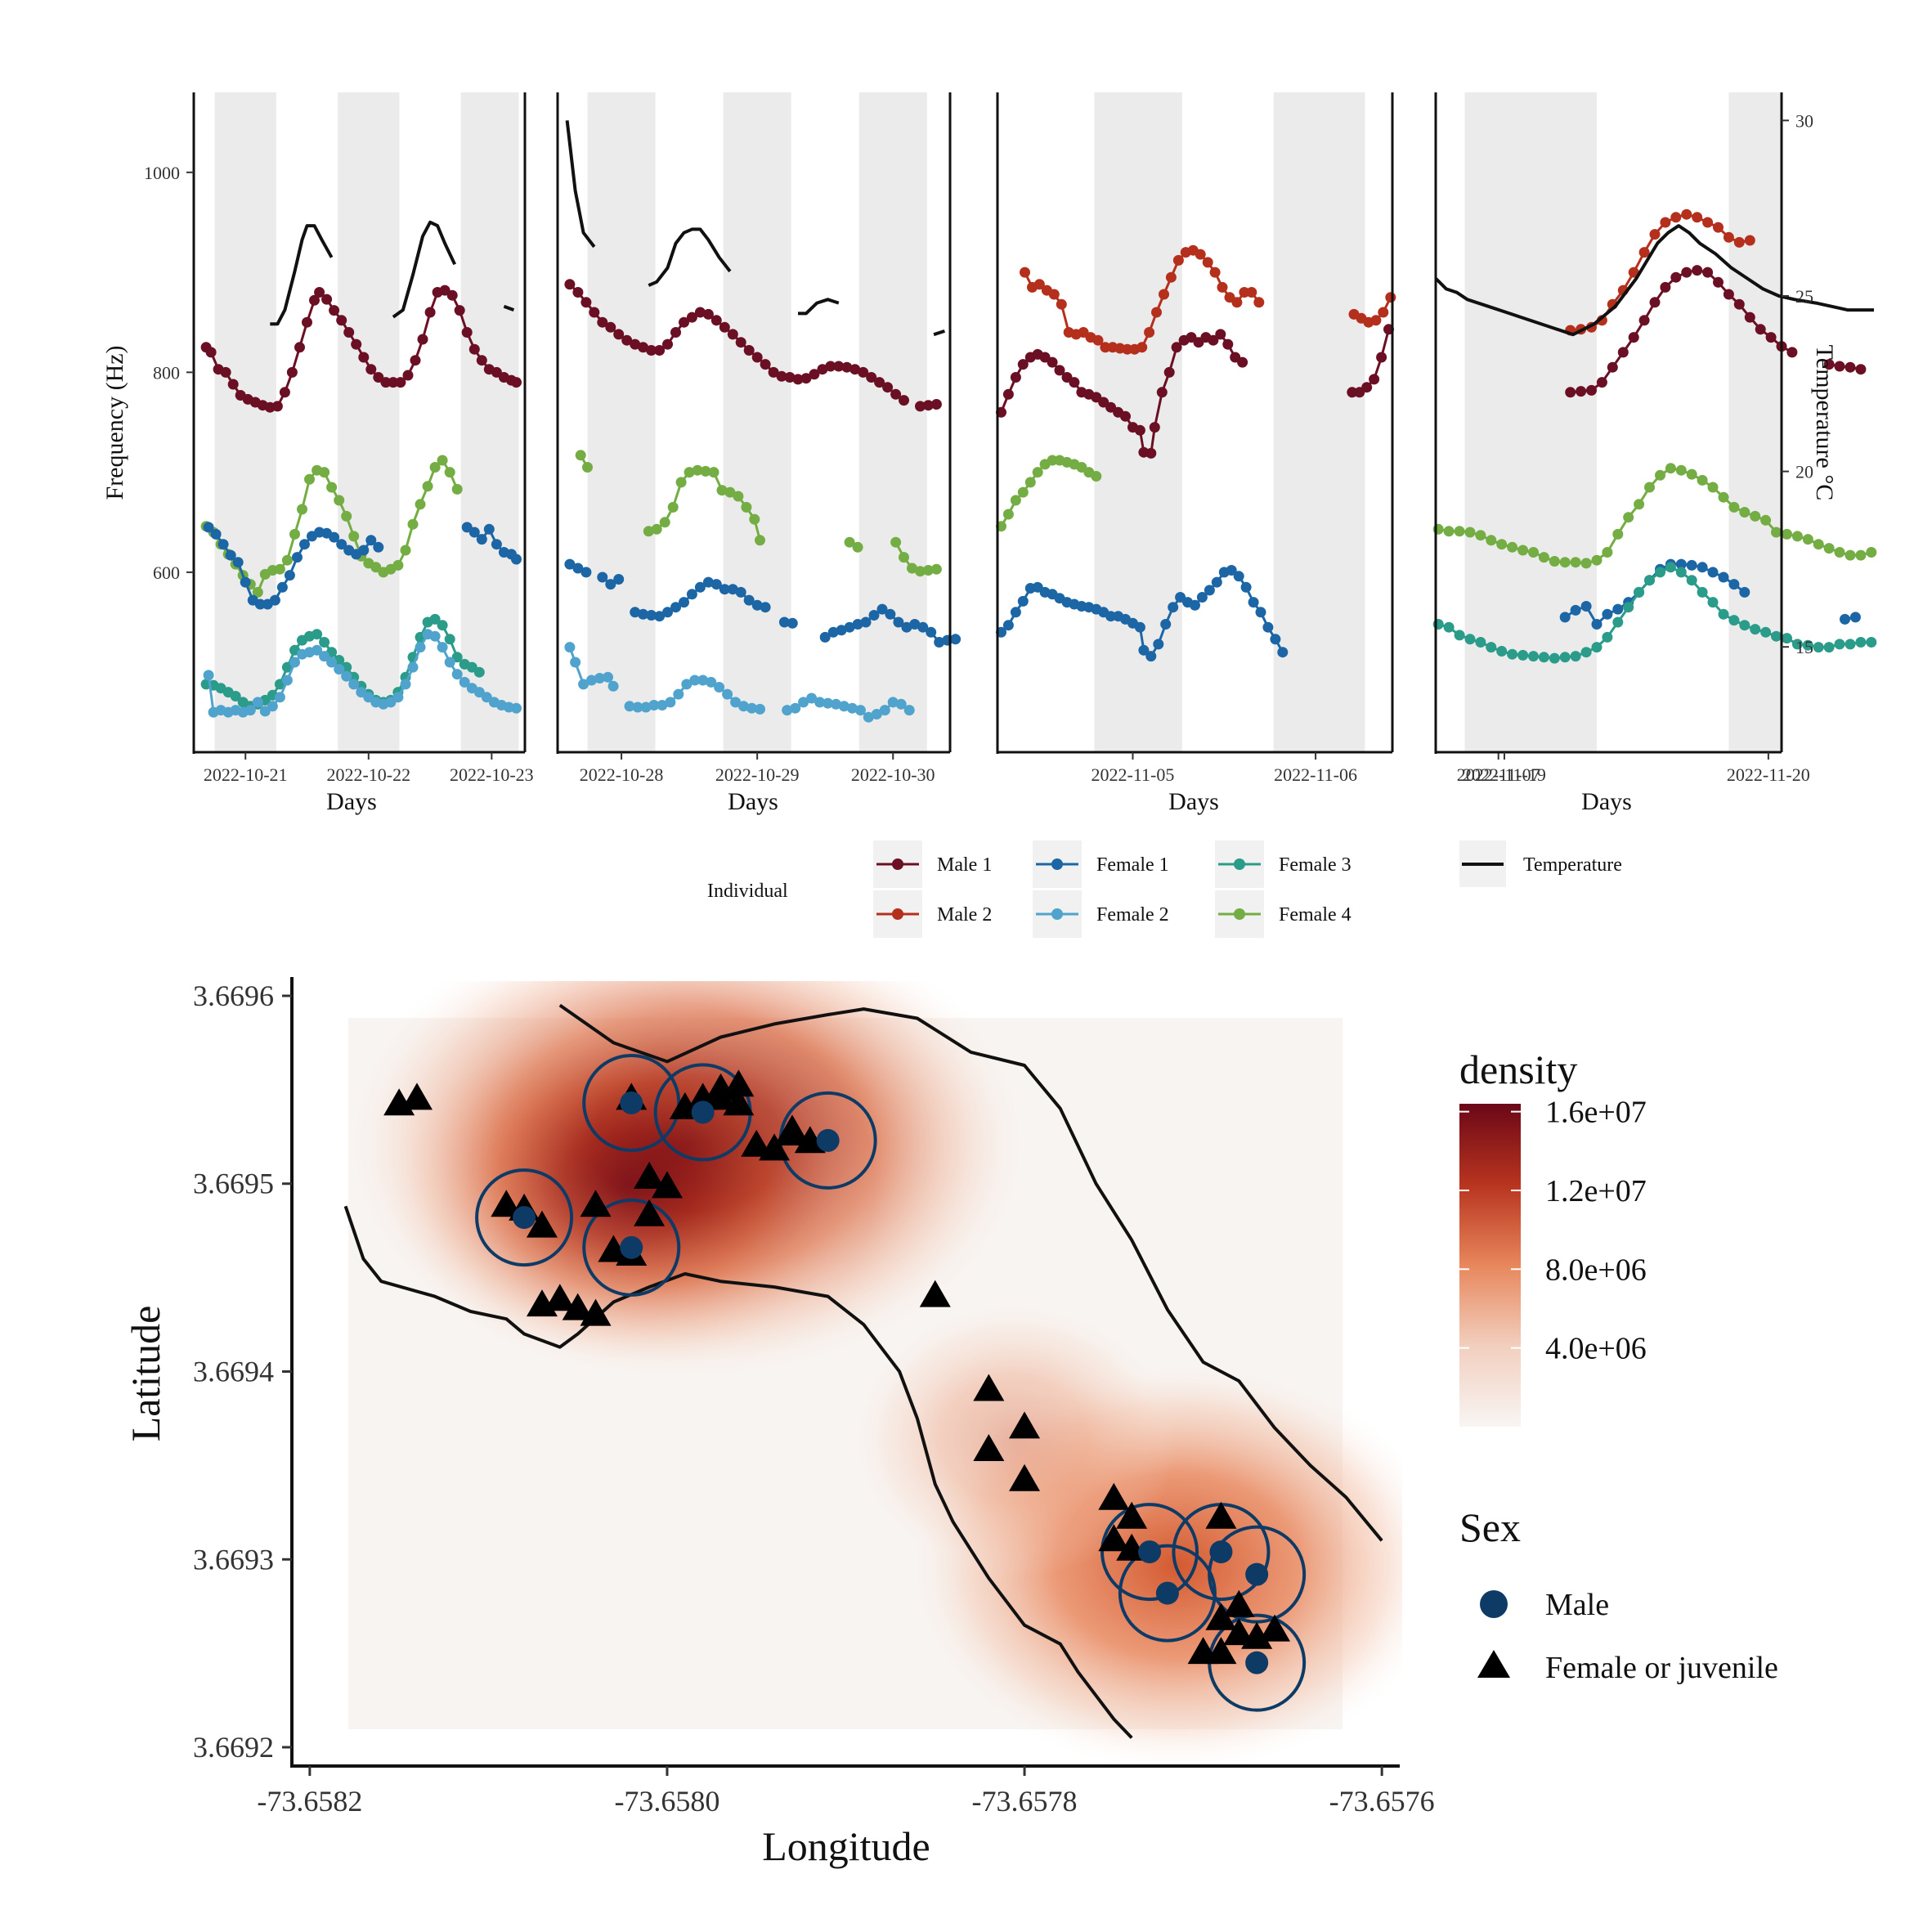 This screenshot has width=1932, height=1932. Describe the element at coordinates (1283, 864) in the screenshot. I see `legend-item-female-3: Female 3` at that location.